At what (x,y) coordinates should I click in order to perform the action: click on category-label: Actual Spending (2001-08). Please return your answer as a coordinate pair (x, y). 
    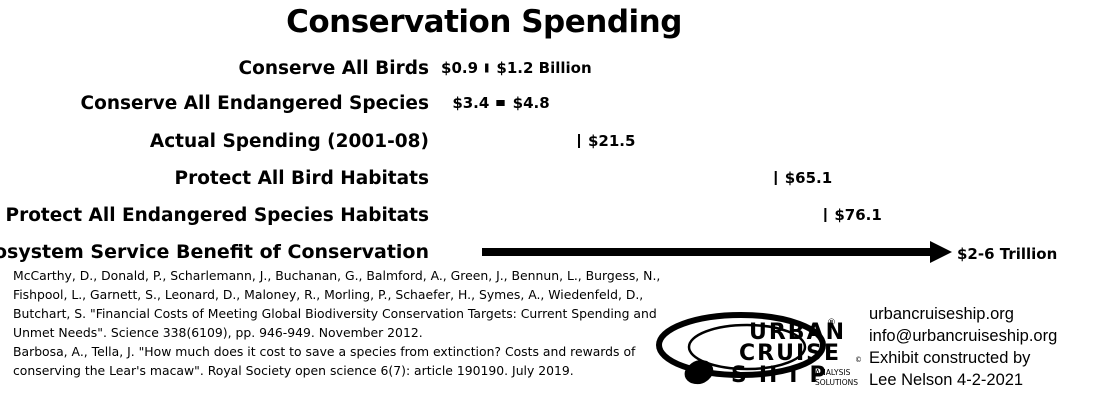
    Looking at the image, I should click on (289, 141).